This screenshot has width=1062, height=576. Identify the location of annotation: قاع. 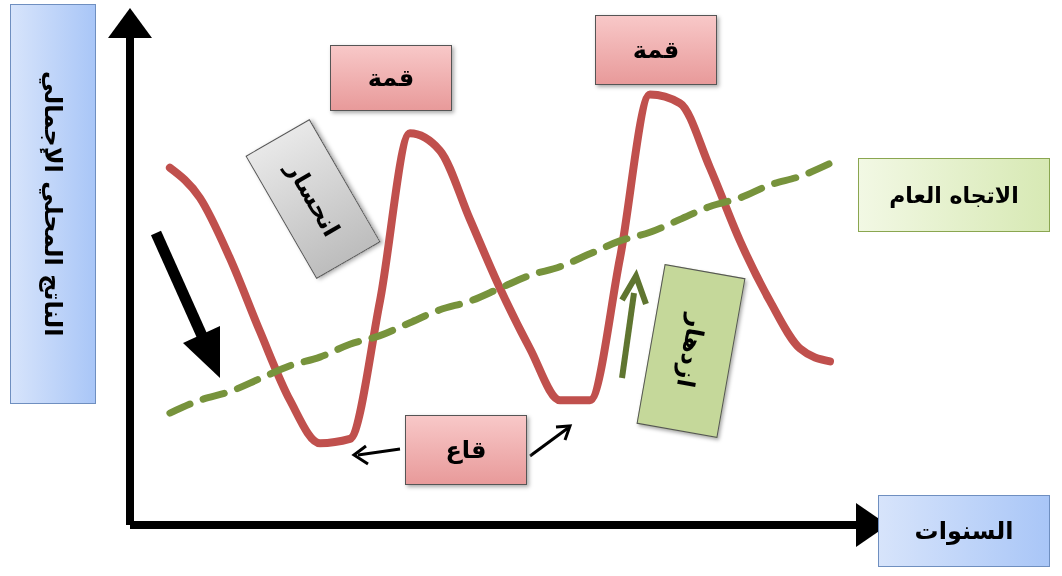
(466, 450).